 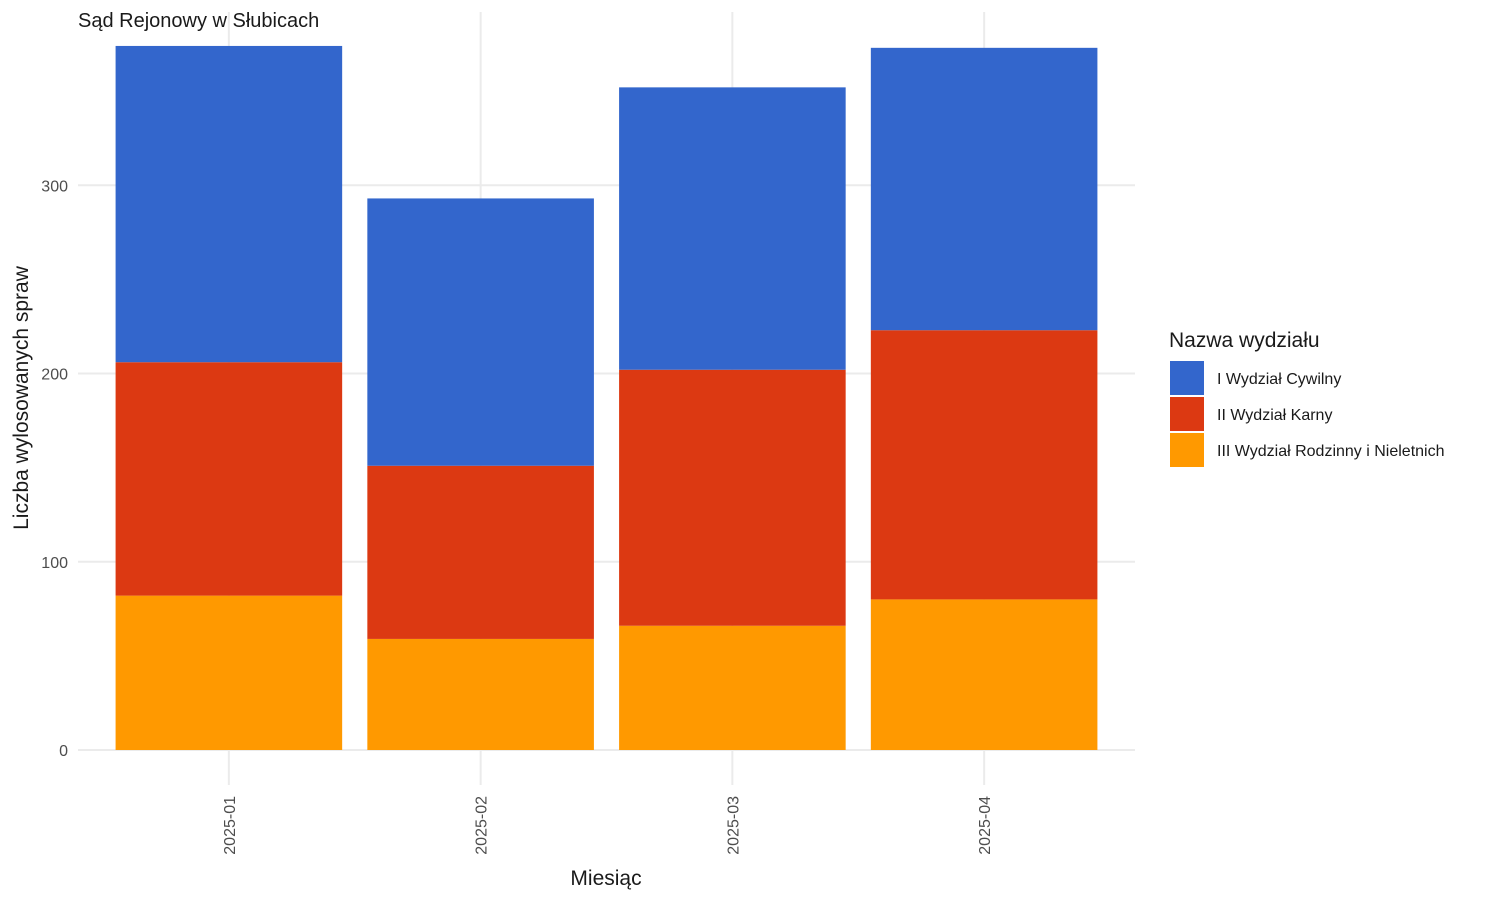 What do you see at coordinates (605, 878) in the screenshot?
I see `x-axis-title: Miesiąc` at bounding box center [605, 878].